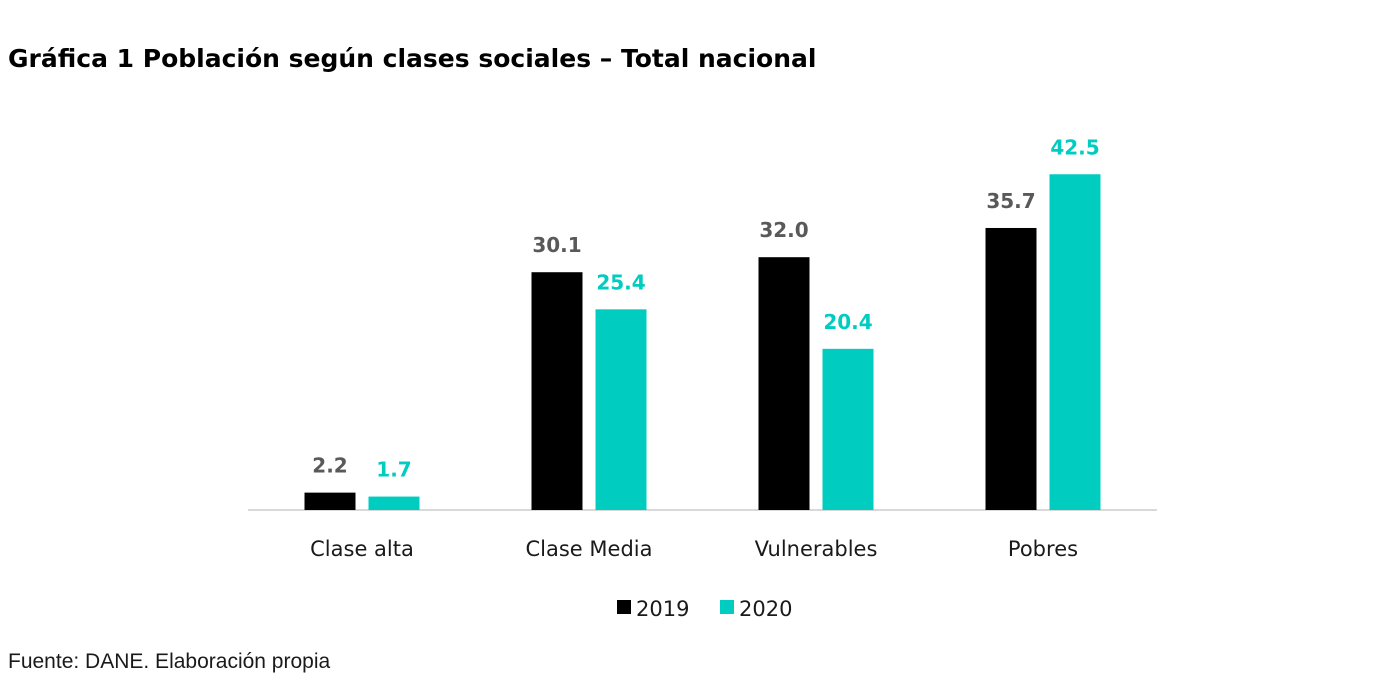 The width and height of the screenshot is (1400, 700). What do you see at coordinates (1074, 147) in the screenshot?
I see `data-label-2020-3: 42.5` at bounding box center [1074, 147].